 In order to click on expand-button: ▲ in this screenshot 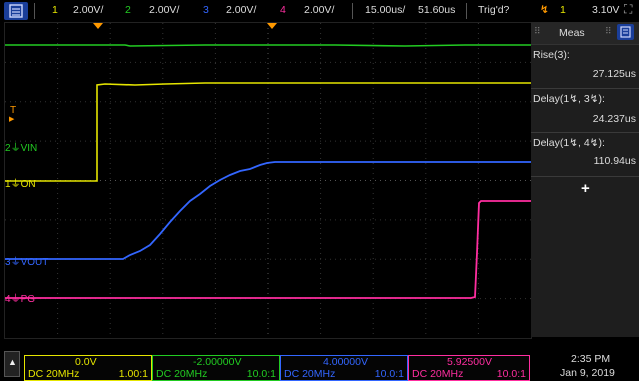, I will do `click(12, 364)`.